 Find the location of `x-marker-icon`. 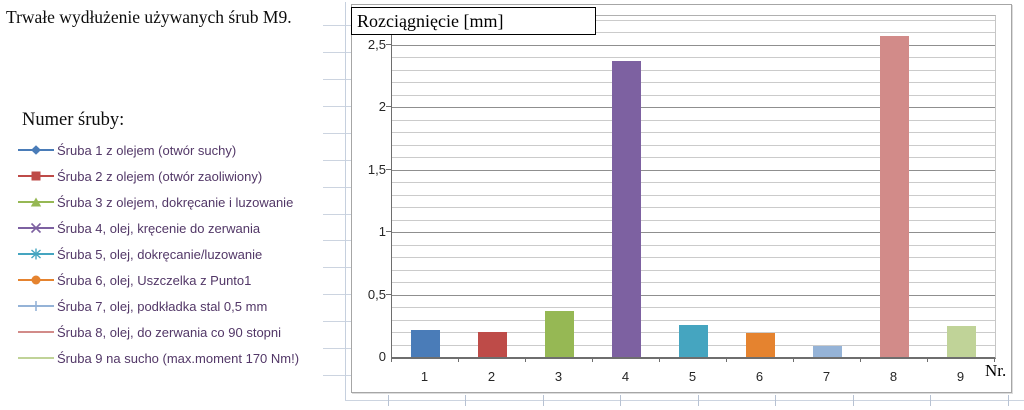

x-marker-icon is located at coordinates (36, 228).